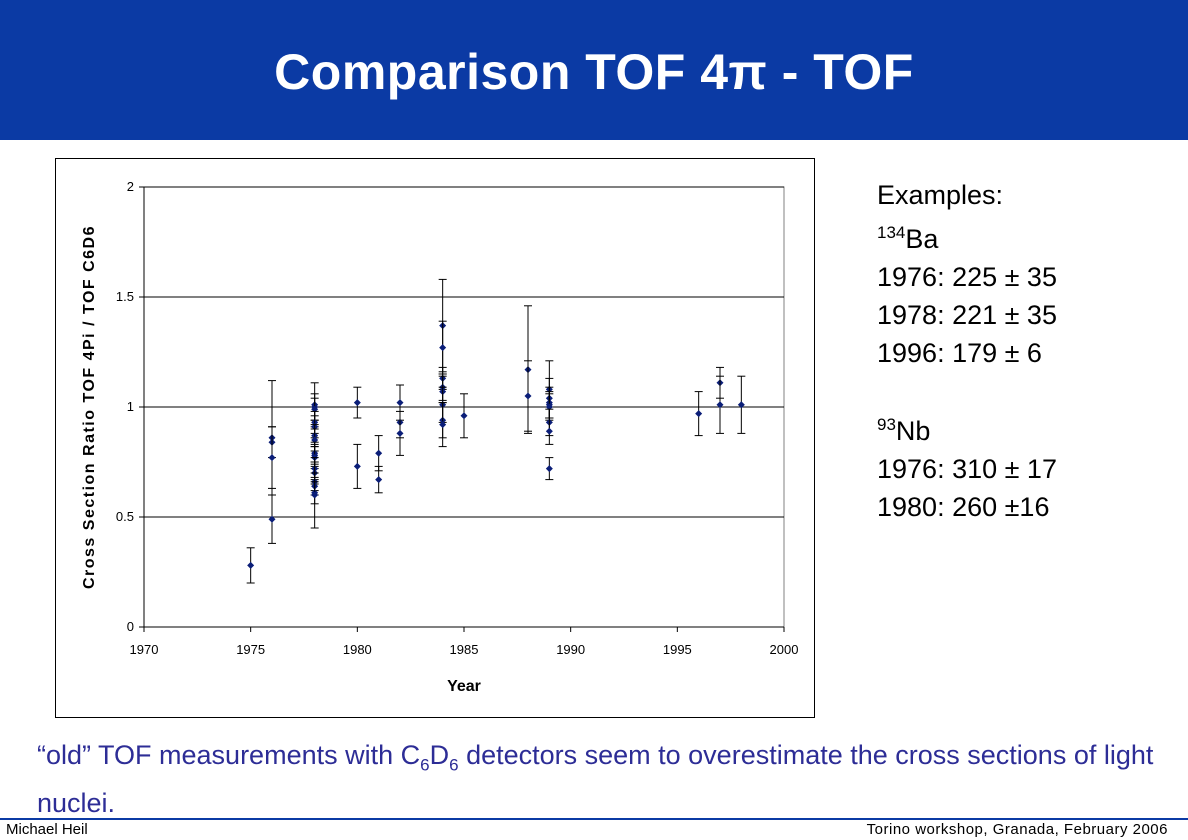 This screenshot has height=840, width=1188. Describe the element at coordinates (967, 315) in the screenshot. I see `example-row: 1978: 221 ± 35` at that location.